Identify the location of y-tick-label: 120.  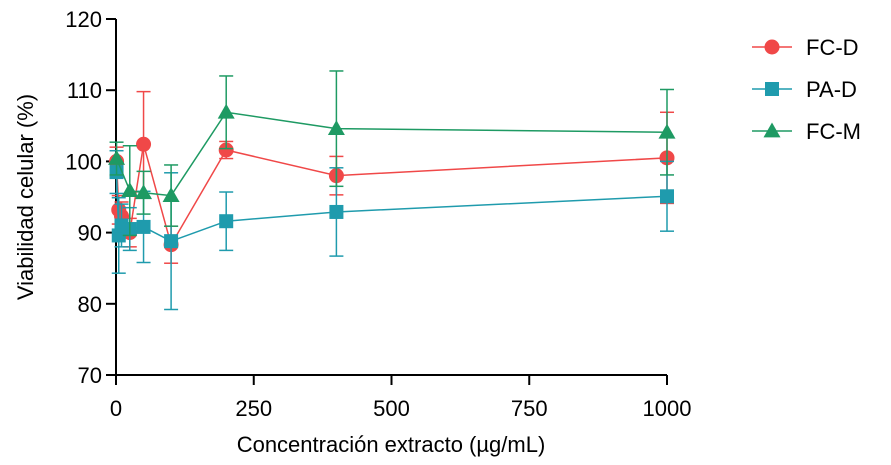
(83, 19).